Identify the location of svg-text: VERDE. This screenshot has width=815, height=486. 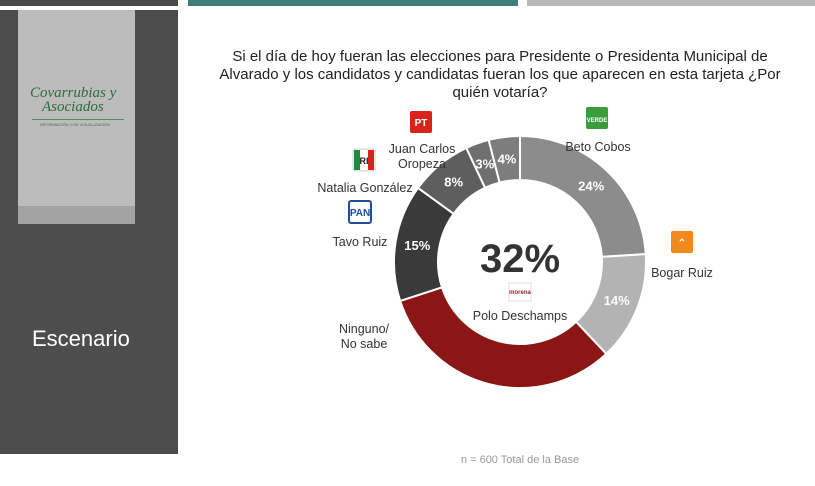
(597, 121).